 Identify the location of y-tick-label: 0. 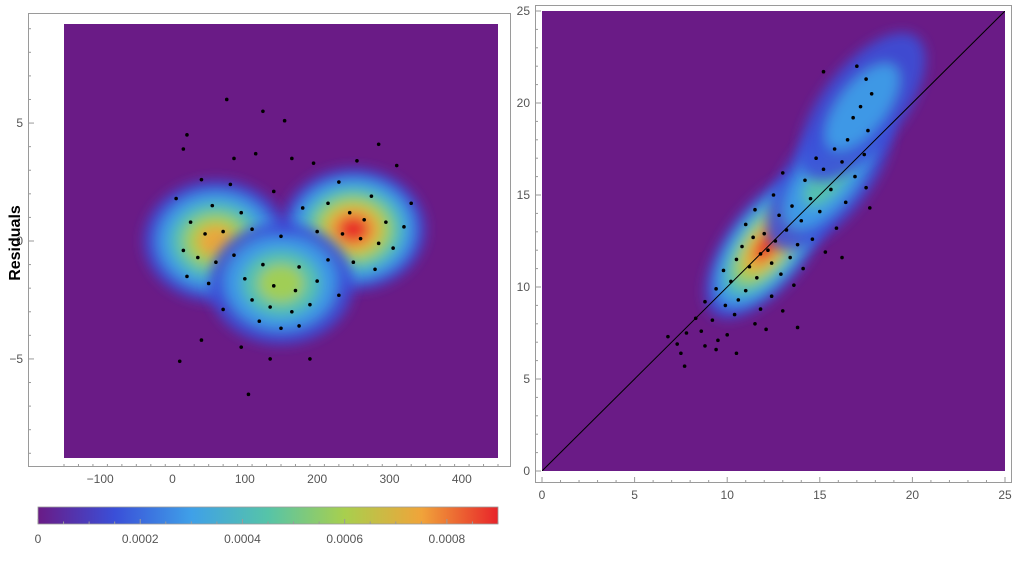
(526, 471).